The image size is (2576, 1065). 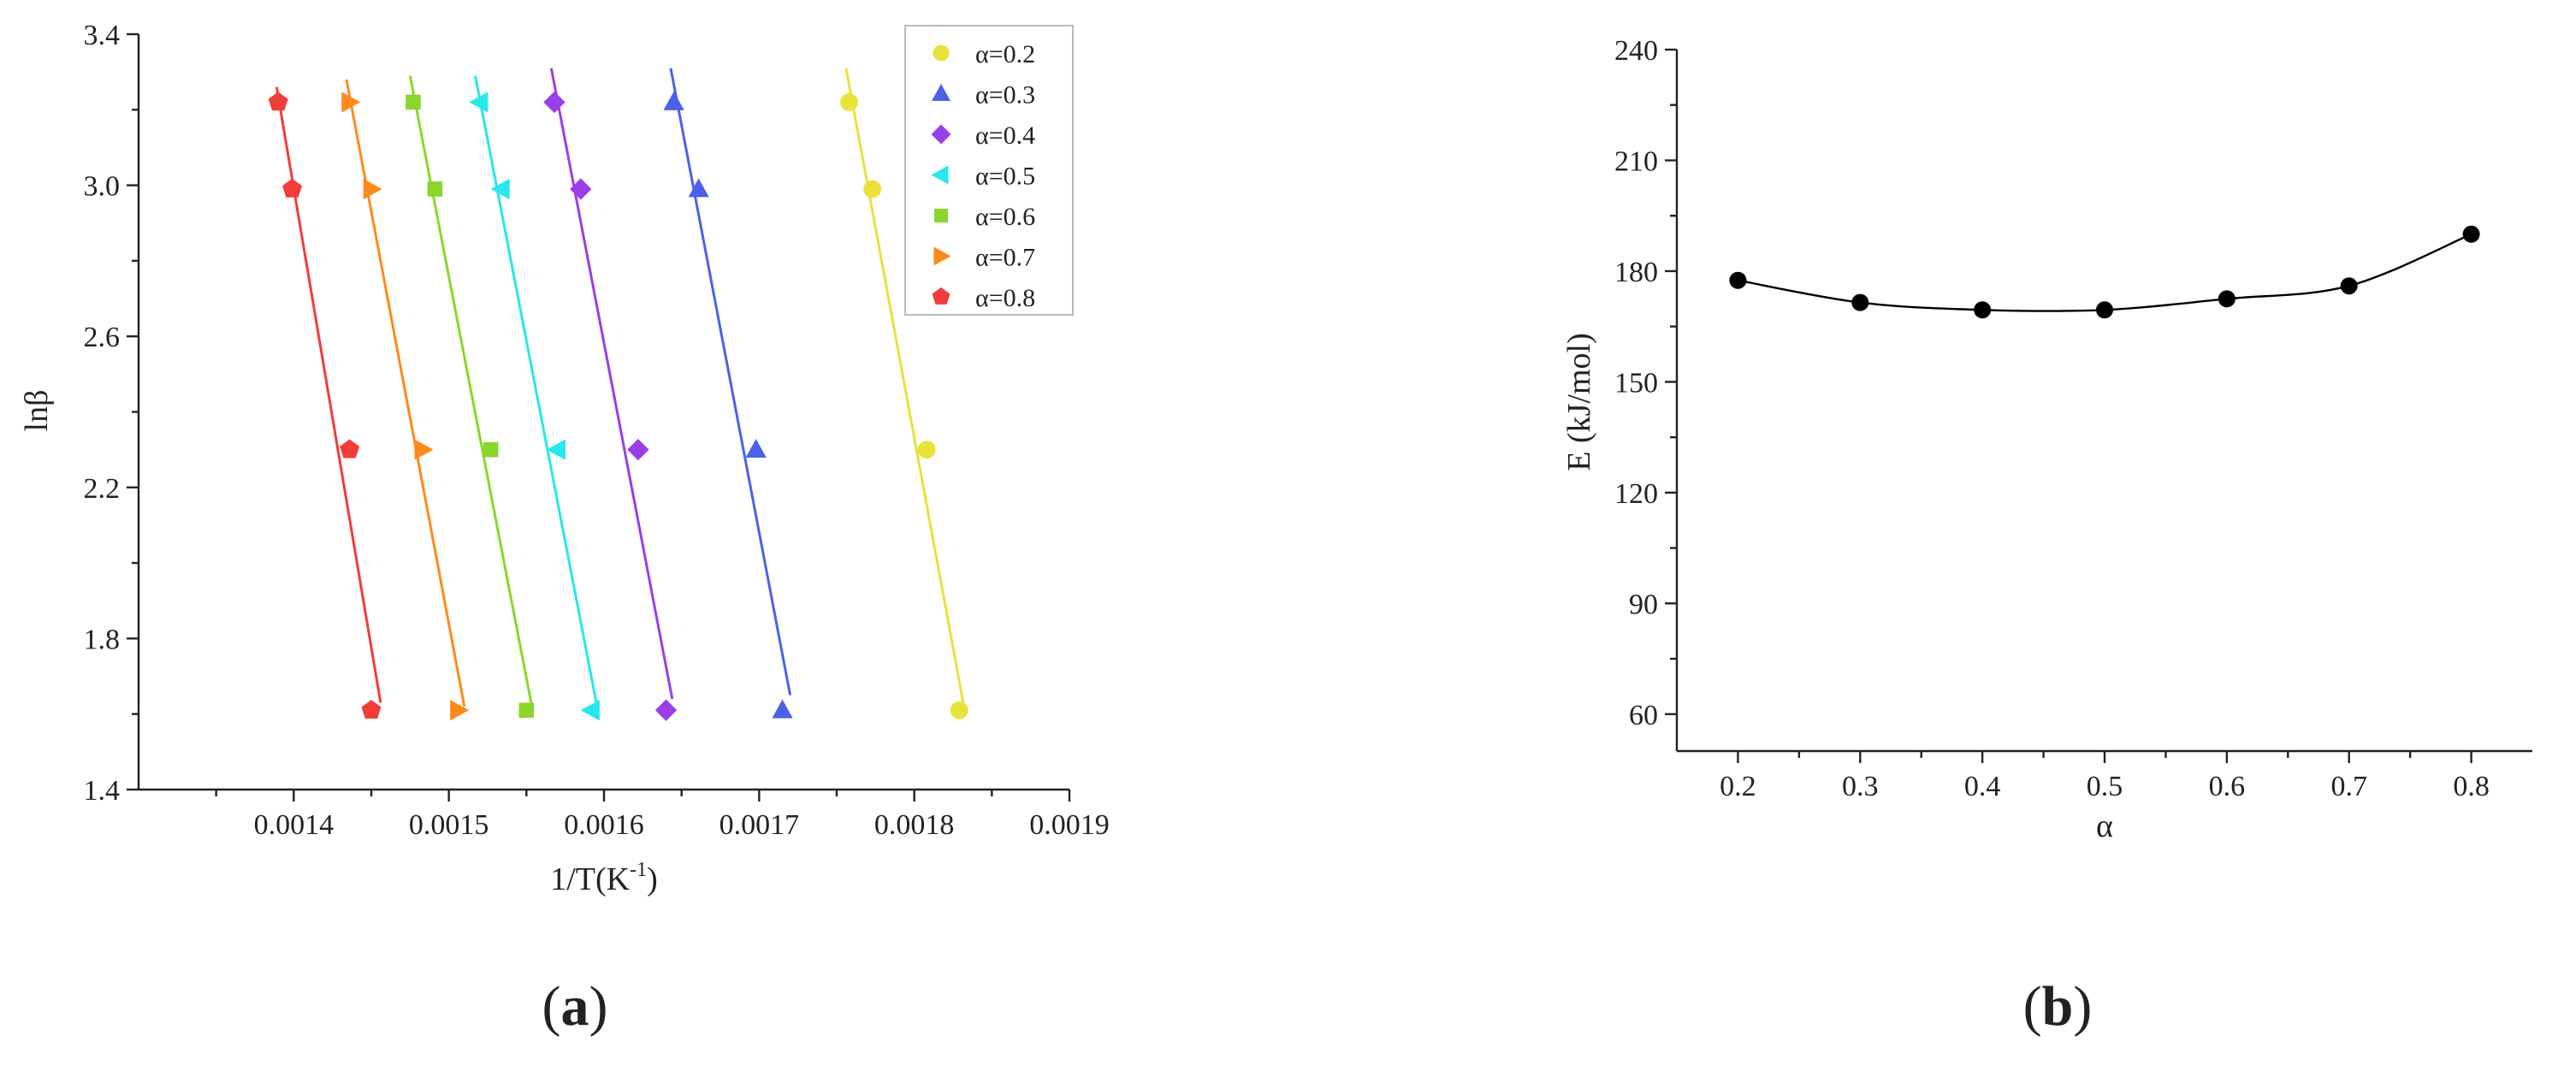 I want to click on panel-b-x-tick-label: 0.3, so click(x=1860, y=786).